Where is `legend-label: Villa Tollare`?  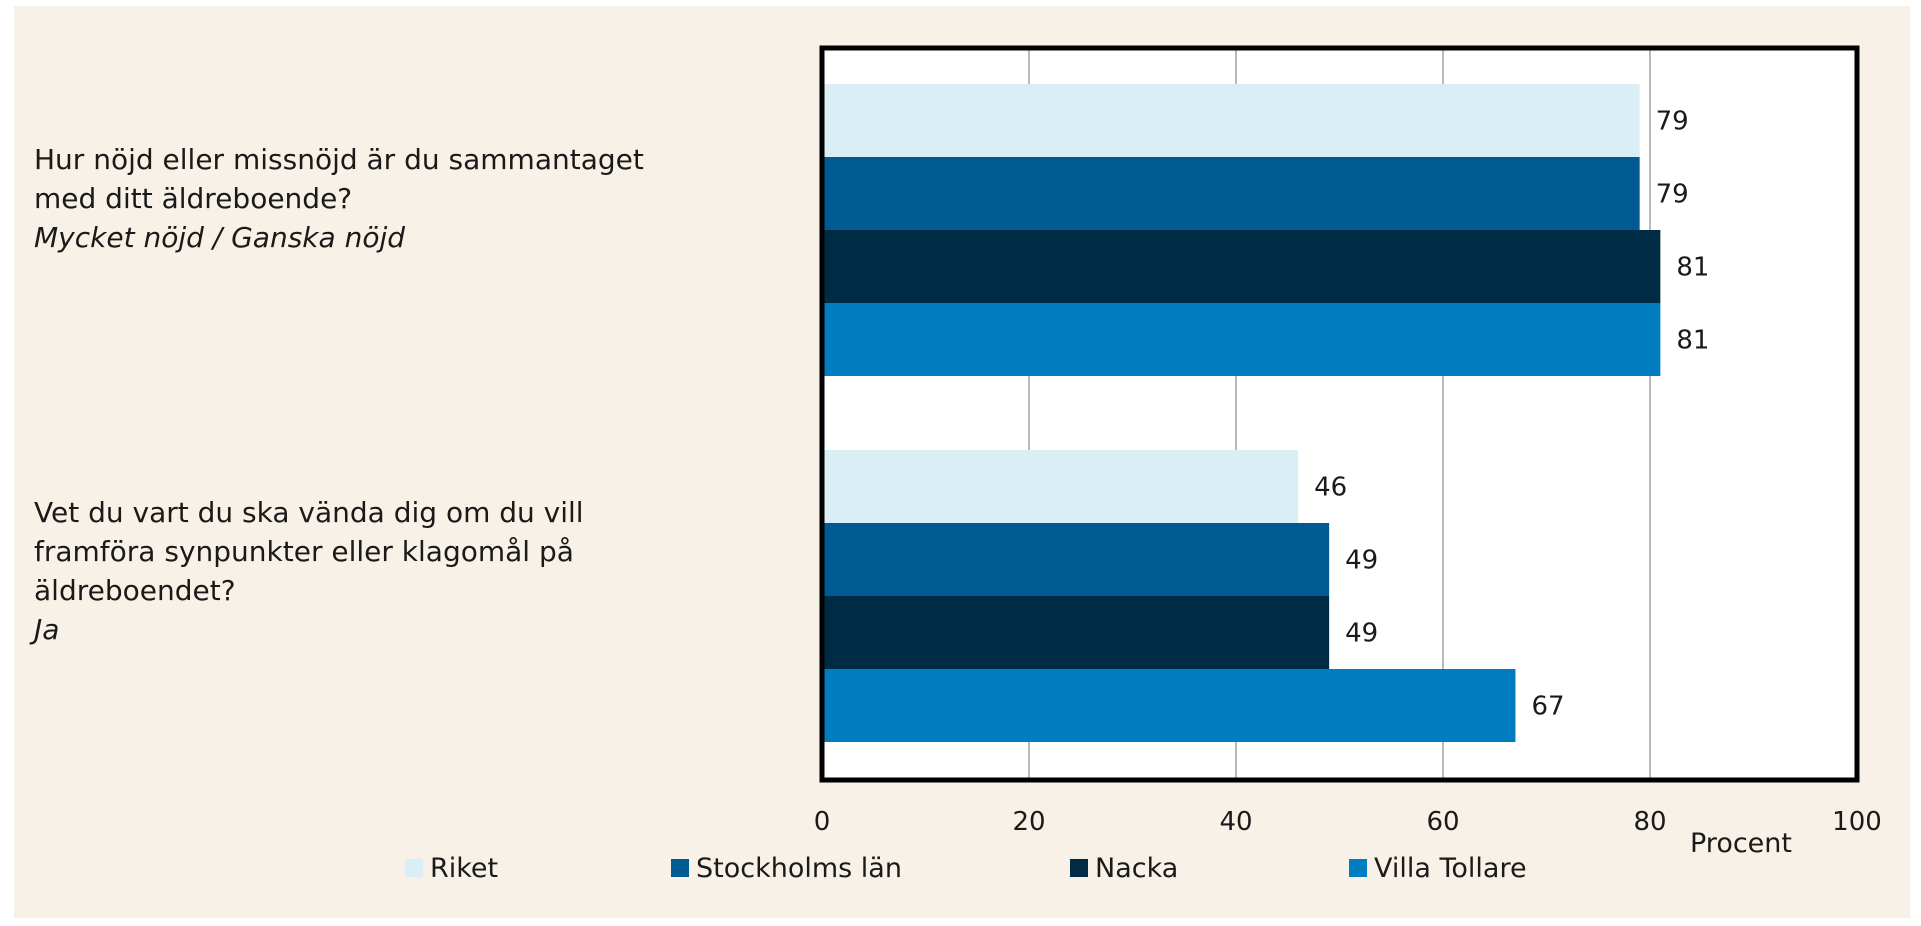 legend-label: Villa Tollare is located at coordinates (1450, 868).